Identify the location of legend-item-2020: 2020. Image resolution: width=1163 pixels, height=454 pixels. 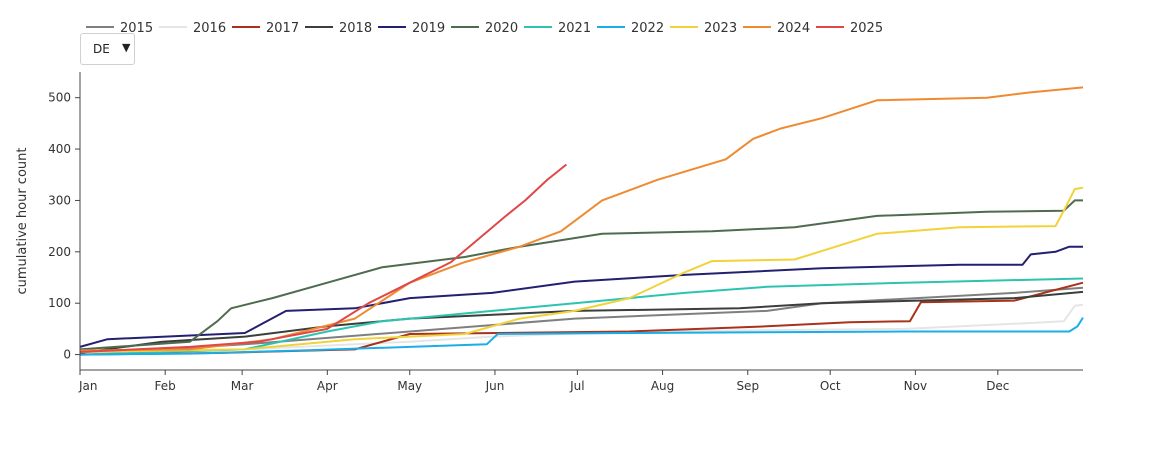
(484, 28).